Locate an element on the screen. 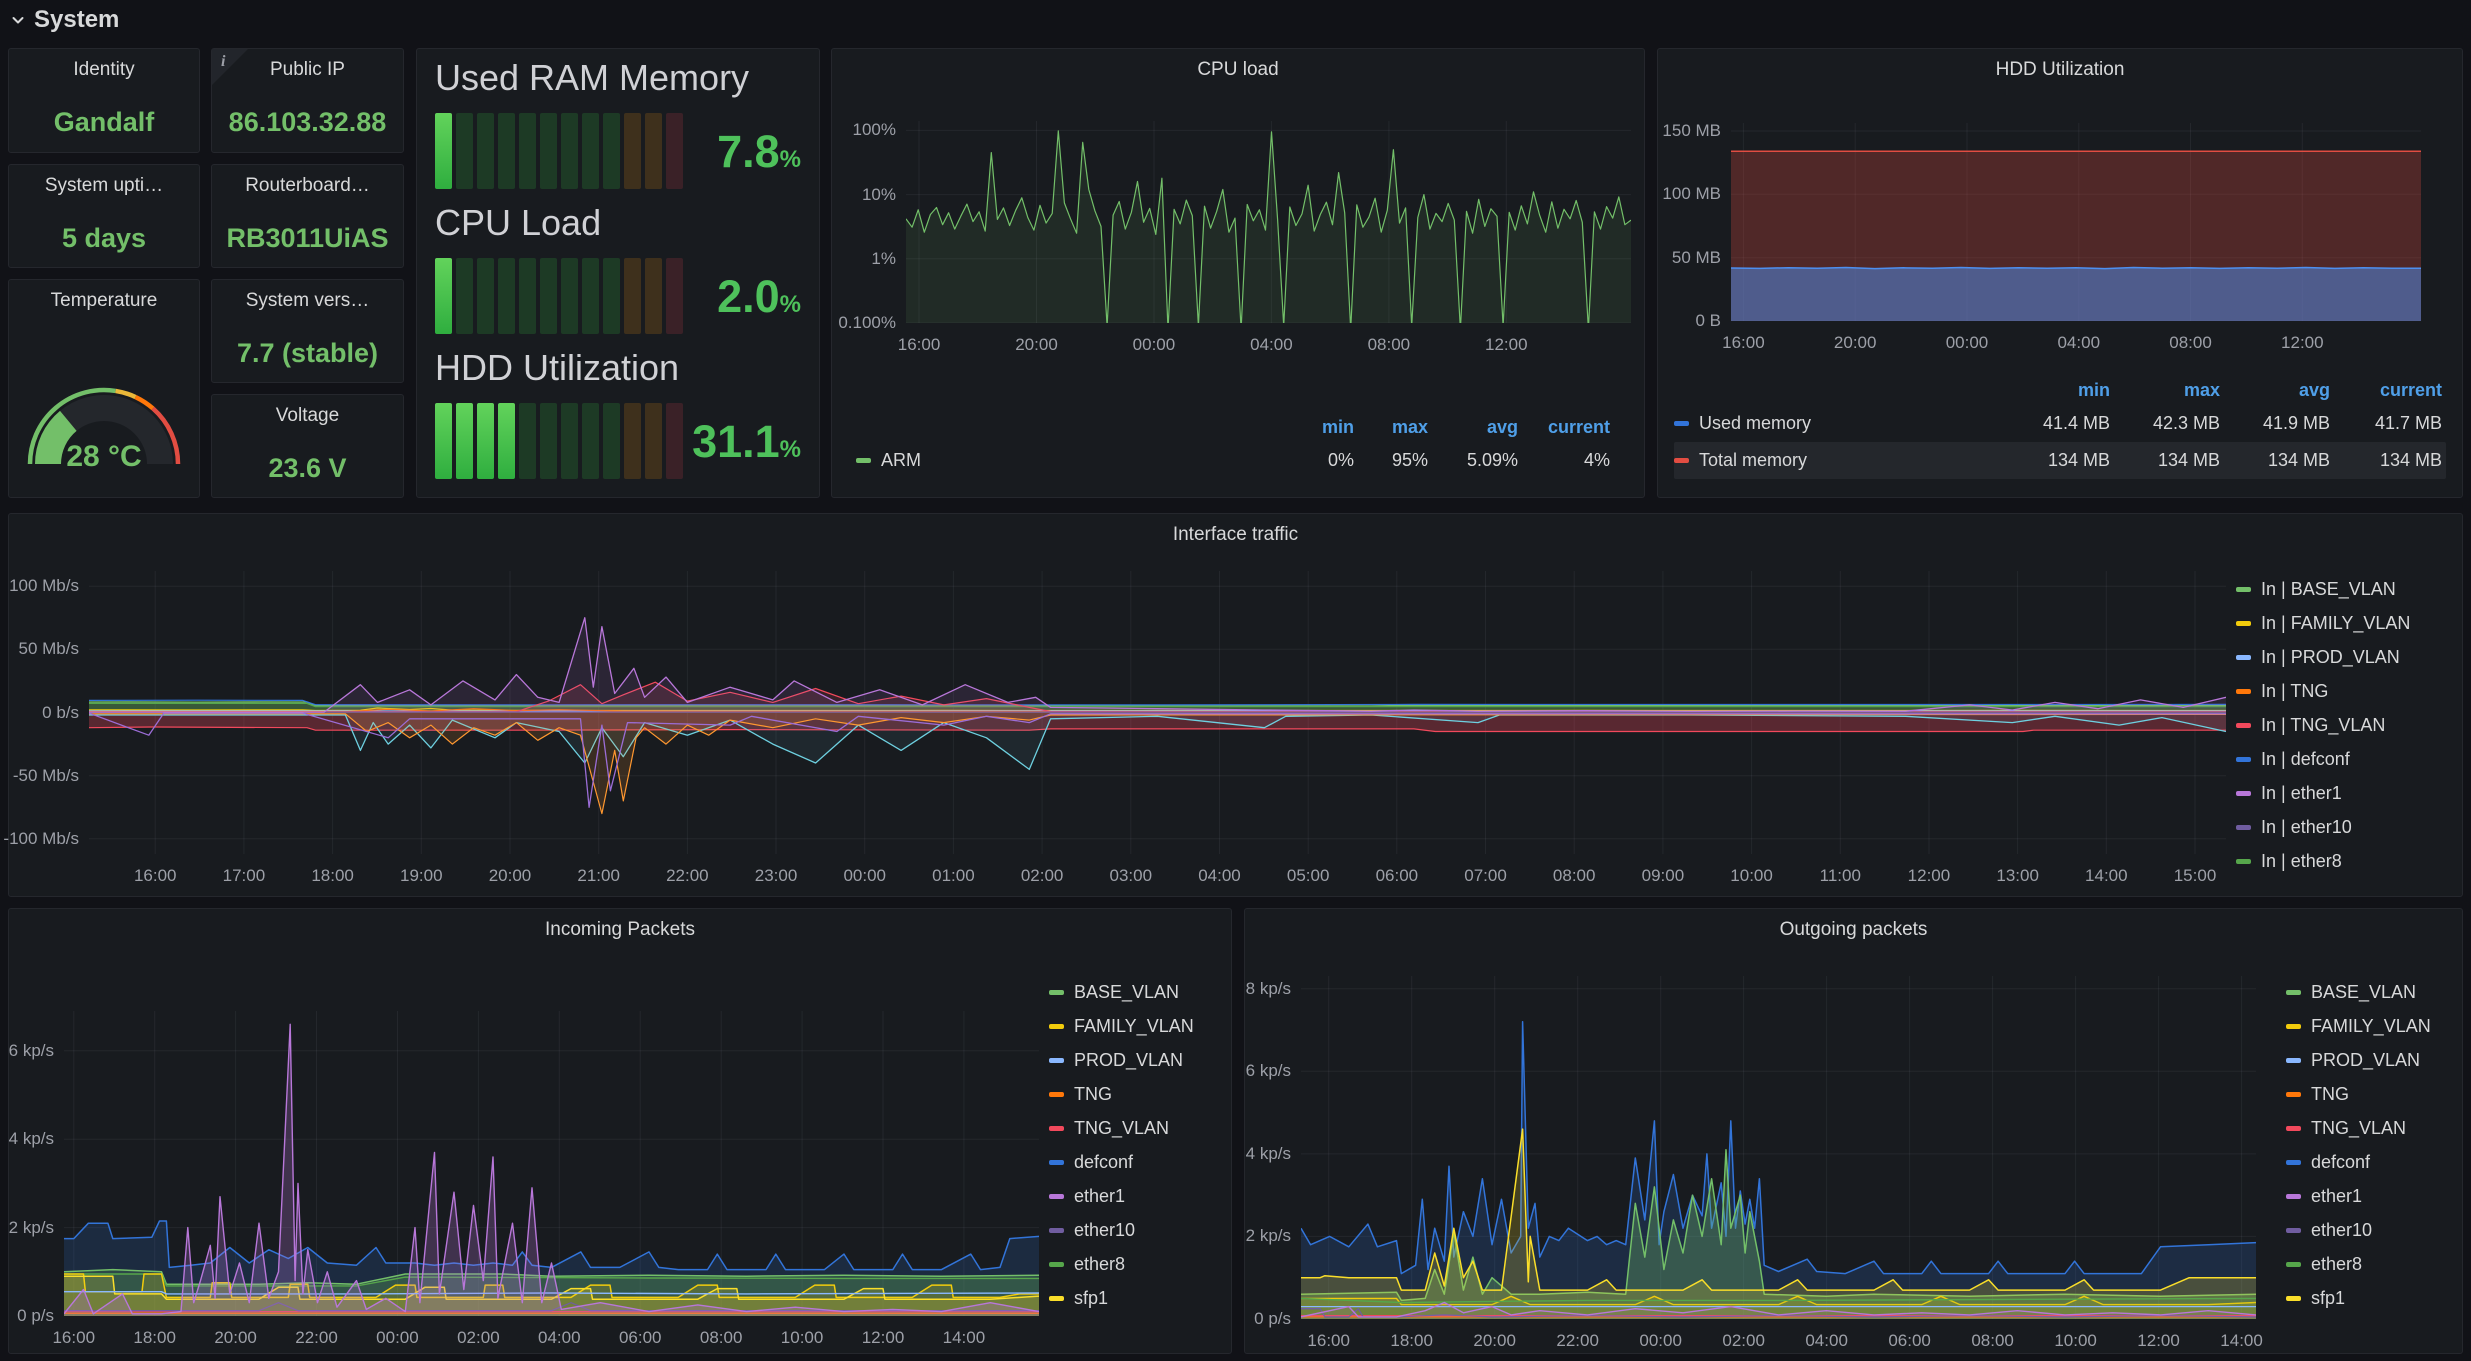 Image resolution: width=2471 pixels, height=1361 pixels. legend-label: TNG_VLAN is located at coordinates (1122, 1127).